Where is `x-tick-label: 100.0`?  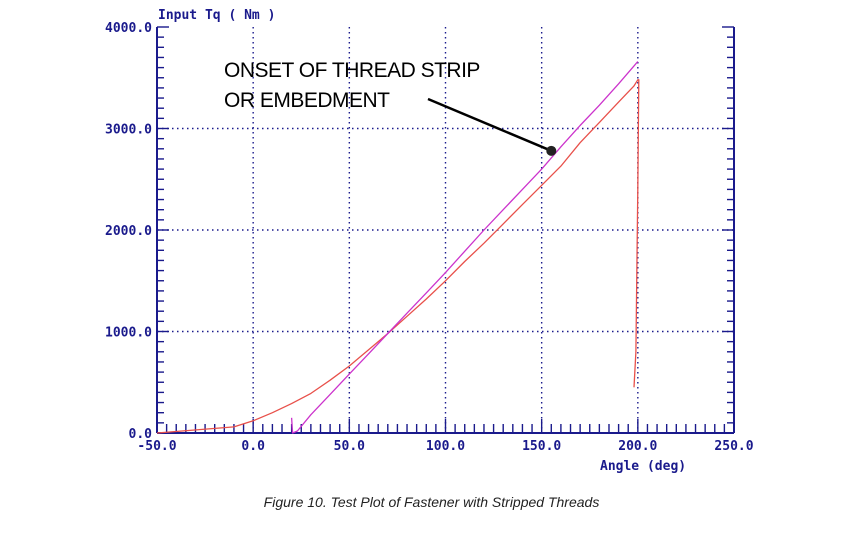
x-tick-label: 100.0 is located at coordinates (445, 446).